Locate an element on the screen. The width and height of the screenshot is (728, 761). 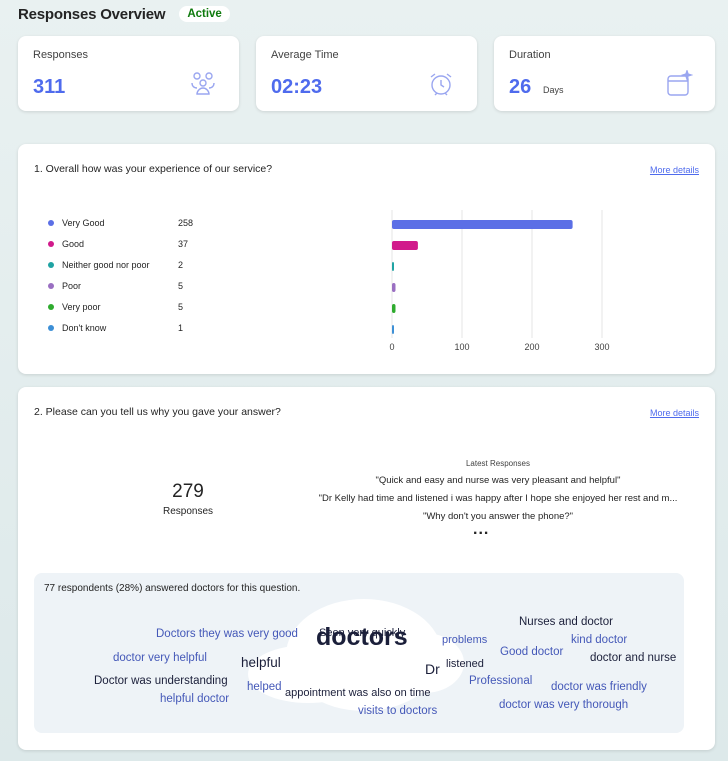
latest-response: "Why don't you answer the phone?" is located at coordinates (498, 516).